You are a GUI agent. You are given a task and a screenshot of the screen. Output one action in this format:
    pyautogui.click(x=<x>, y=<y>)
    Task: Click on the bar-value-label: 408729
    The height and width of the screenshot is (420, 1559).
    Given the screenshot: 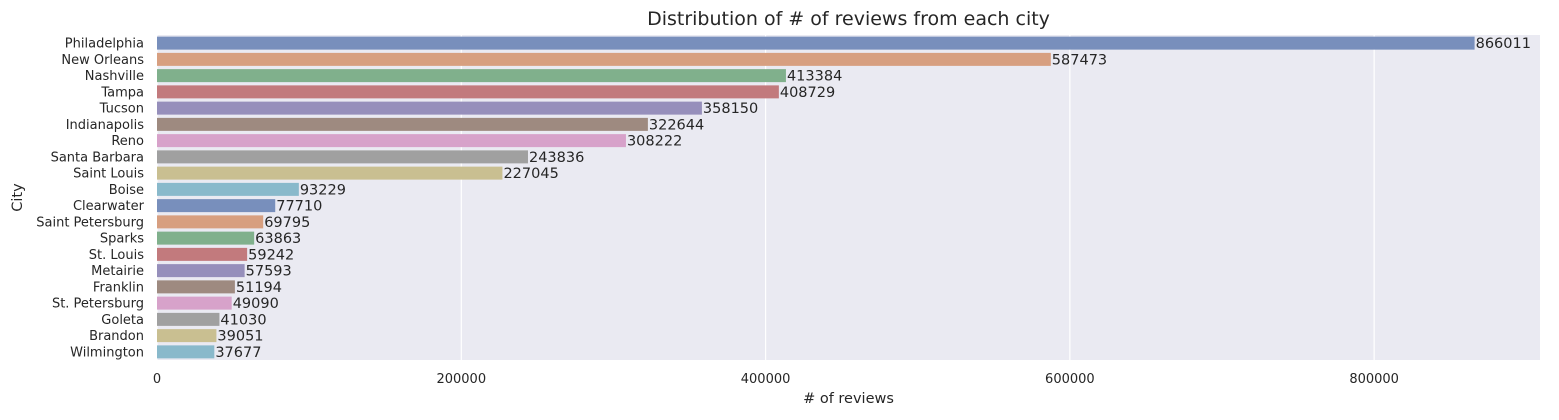 What is the action you would take?
    pyautogui.click(x=807, y=93)
    